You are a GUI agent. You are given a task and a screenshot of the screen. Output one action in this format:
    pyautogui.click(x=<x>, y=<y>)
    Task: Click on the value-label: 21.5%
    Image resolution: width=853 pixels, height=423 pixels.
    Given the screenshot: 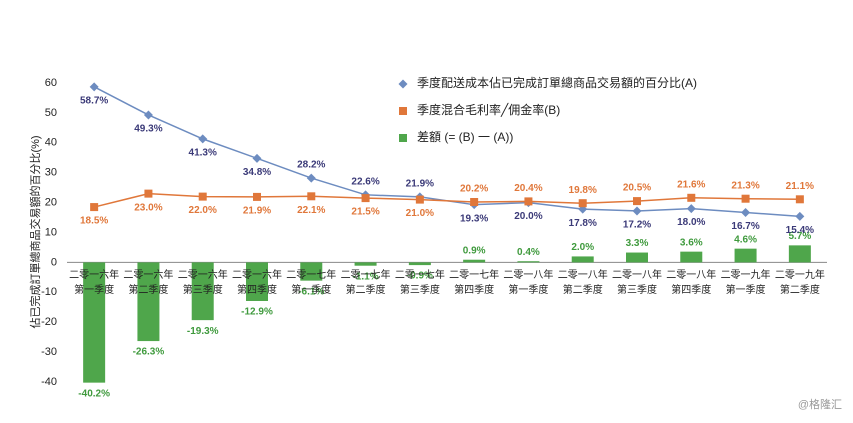 What is the action you would take?
    pyautogui.click(x=365, y=212)
    